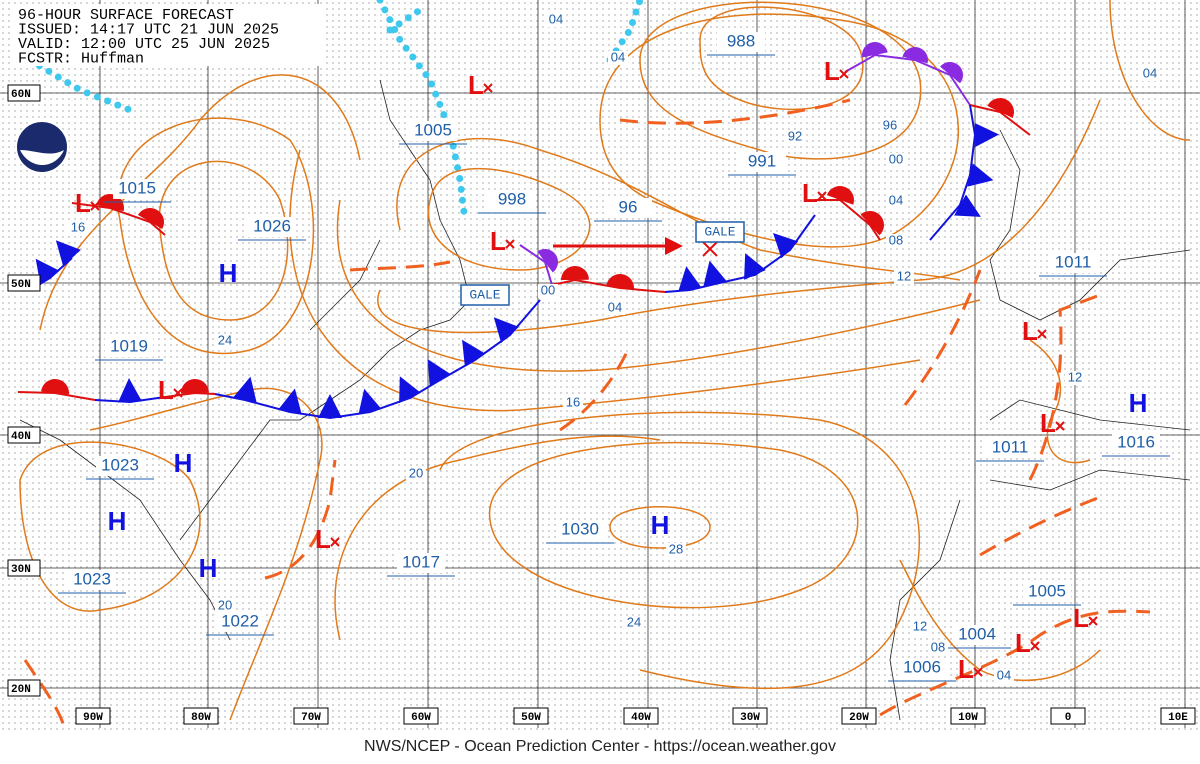  What do you see at coordinates (896, 158) in the screenshot?
I see `isobar-label: 00` at bounding box center [896, 158].